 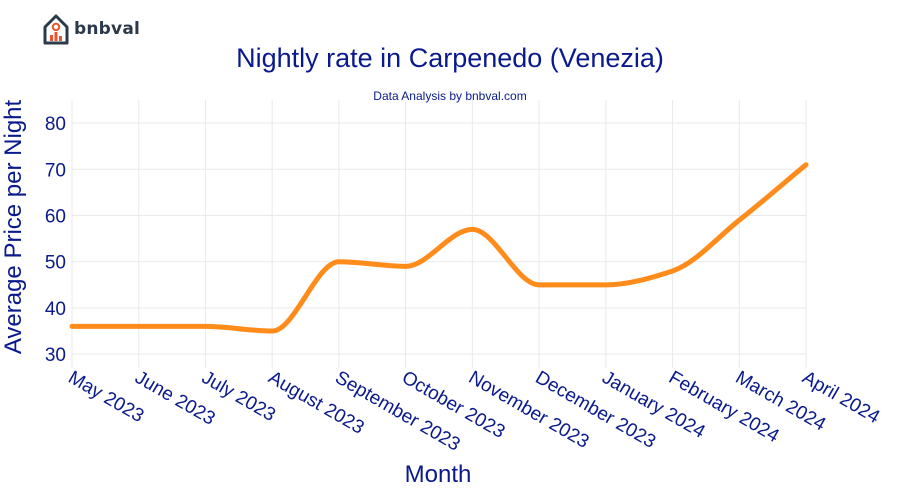 What do you see at coordinates (55, 263) in the screenshot?
I see `y-tick-label: 50` at bounding box center [55, 263].